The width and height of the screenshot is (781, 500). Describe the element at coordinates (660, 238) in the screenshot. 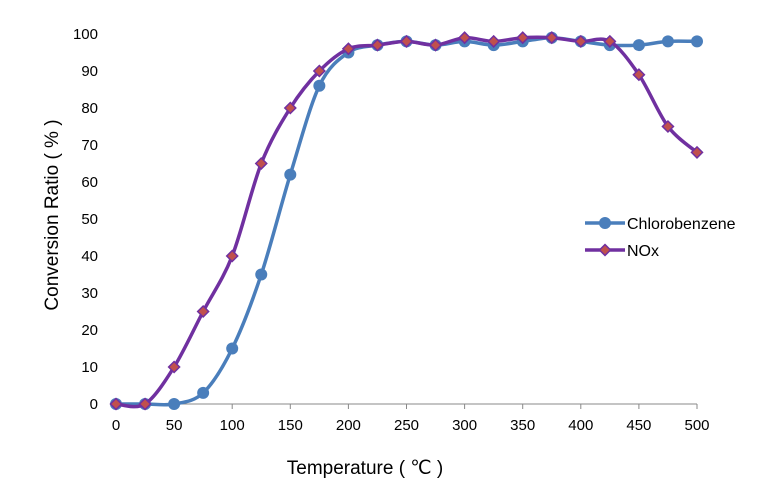

I see `legend: Chlorobenzene NOx` at that location.